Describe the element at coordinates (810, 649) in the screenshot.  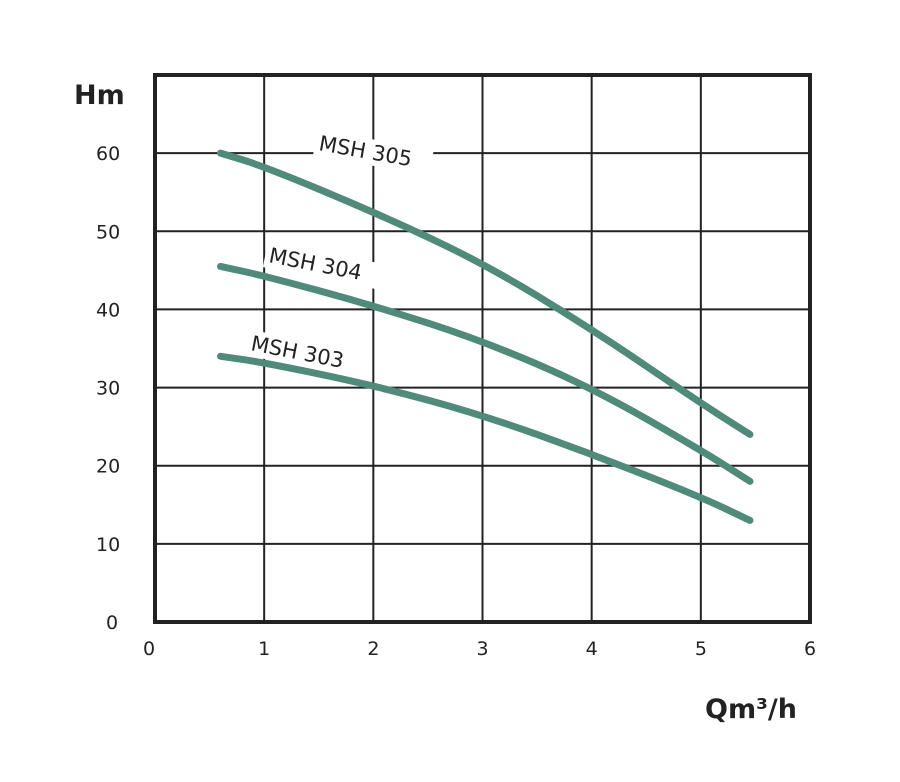
I see `x-tick-label: 6` at that location.